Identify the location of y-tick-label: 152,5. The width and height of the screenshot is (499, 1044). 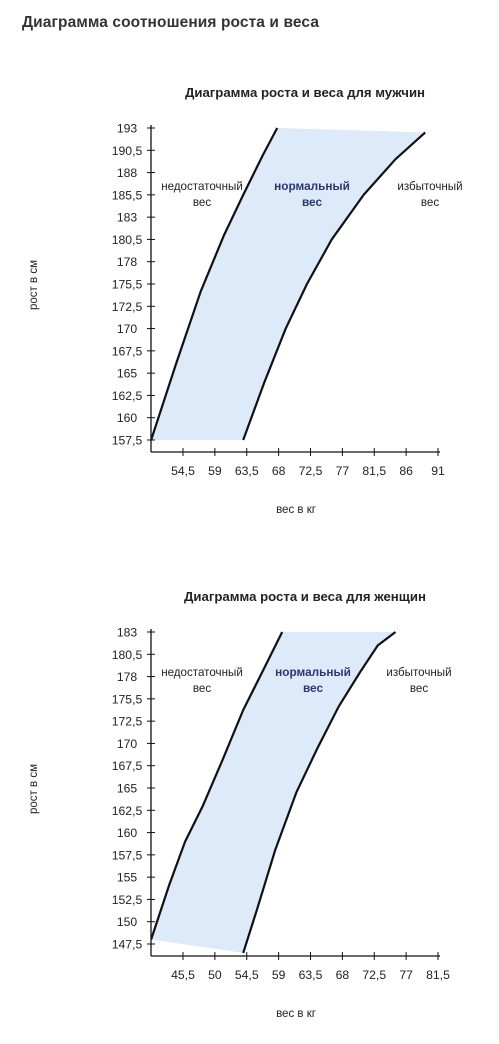
(127, 900).